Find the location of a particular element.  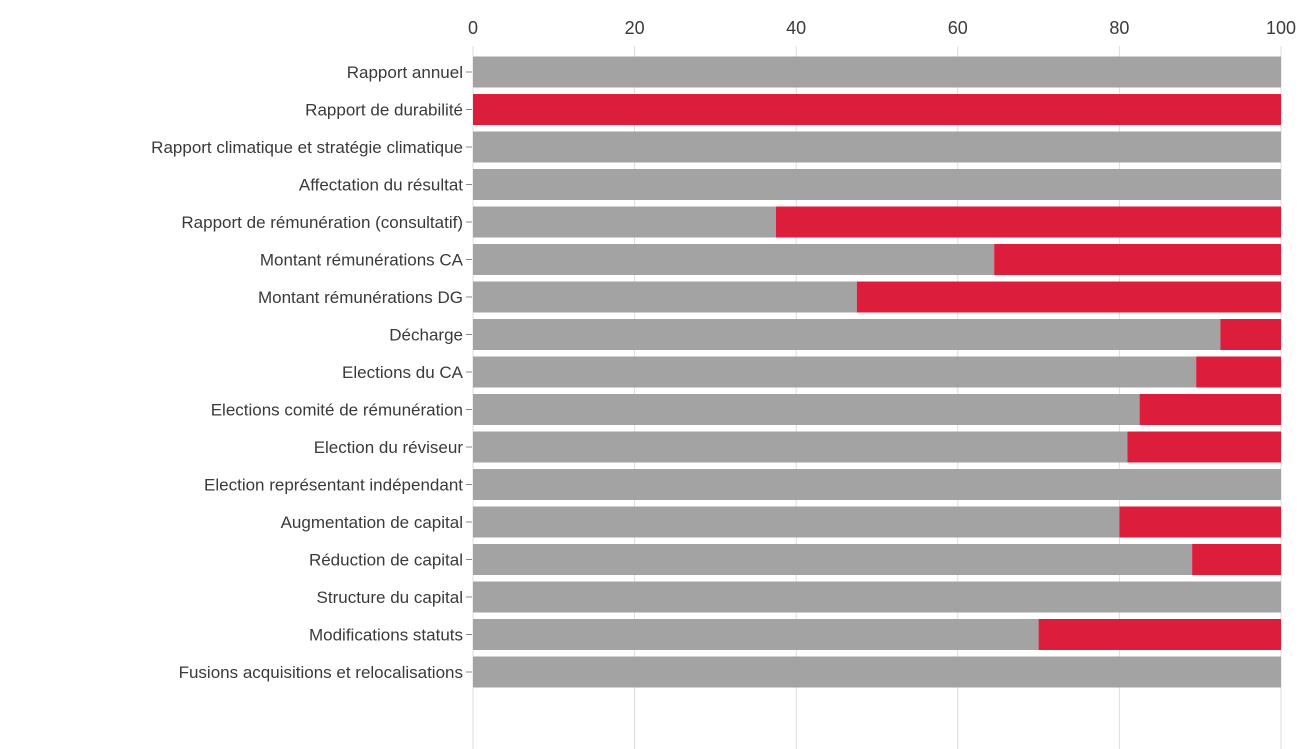

category-label: Fusions acquisitions et relocalisations is located at coordinates (321, 672).